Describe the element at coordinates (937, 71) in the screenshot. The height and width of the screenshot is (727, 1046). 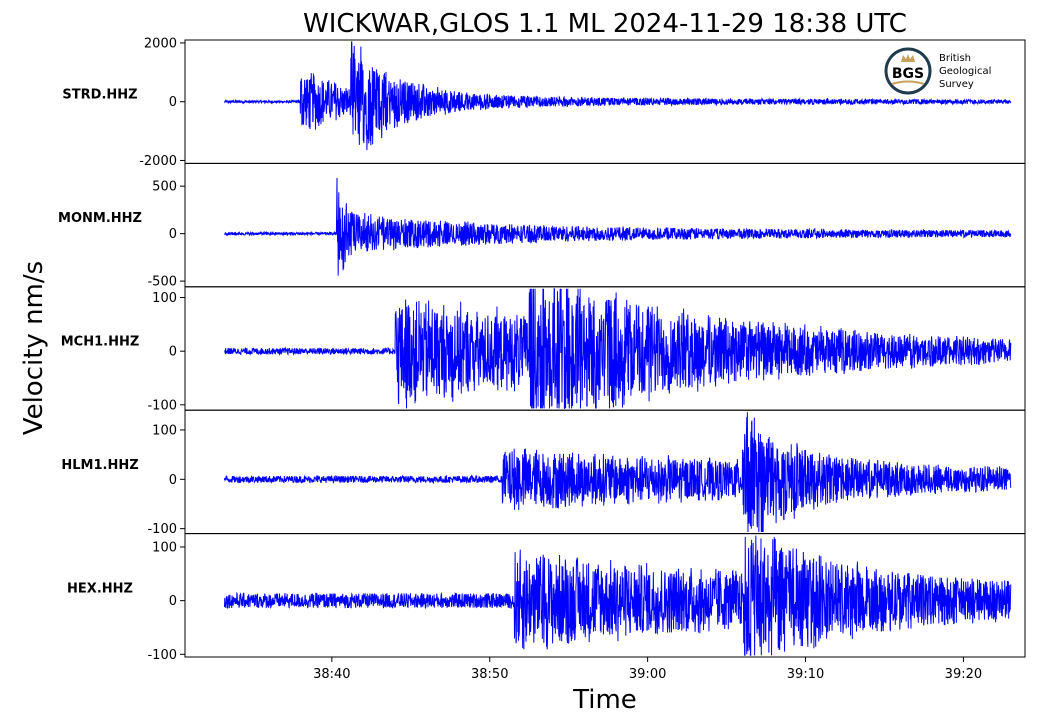
I see `bgs-logo: BGS British Geological Survey` at that location.